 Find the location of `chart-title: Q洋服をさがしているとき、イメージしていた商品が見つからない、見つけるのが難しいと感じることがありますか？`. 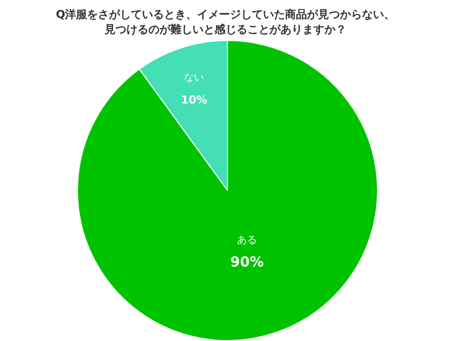

chart-title: Q洋服をさがしているとき、イメージしていた商品が見つからない、見つけるのが難しいと感じることがありますか？ is located at coordinates (226, 22).